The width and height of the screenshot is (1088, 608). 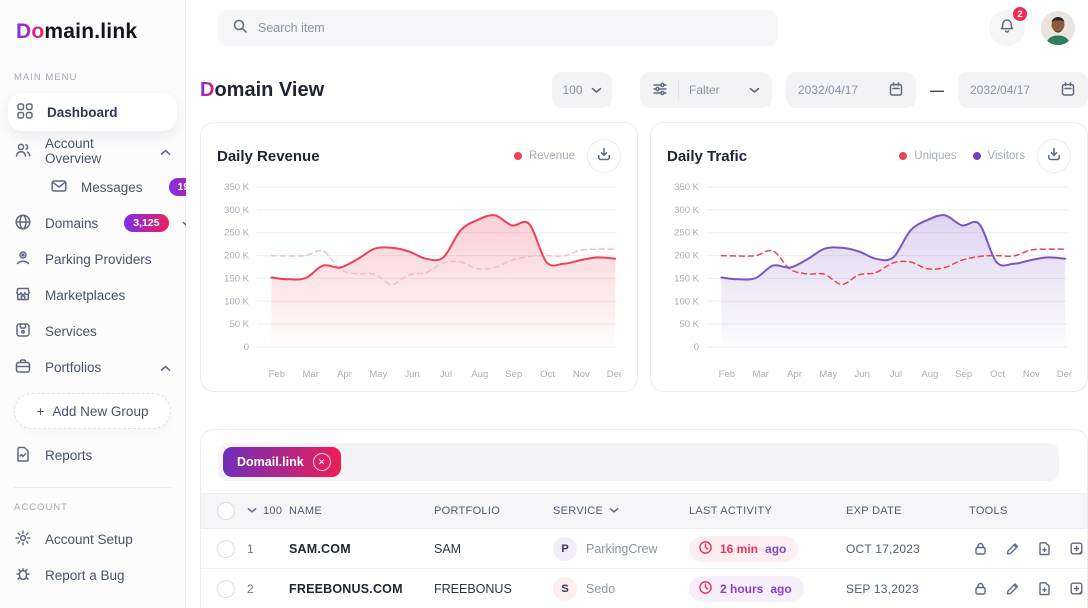 I want to click on date-to-picker: 2032/04/17, so click(x=1023, y=90).